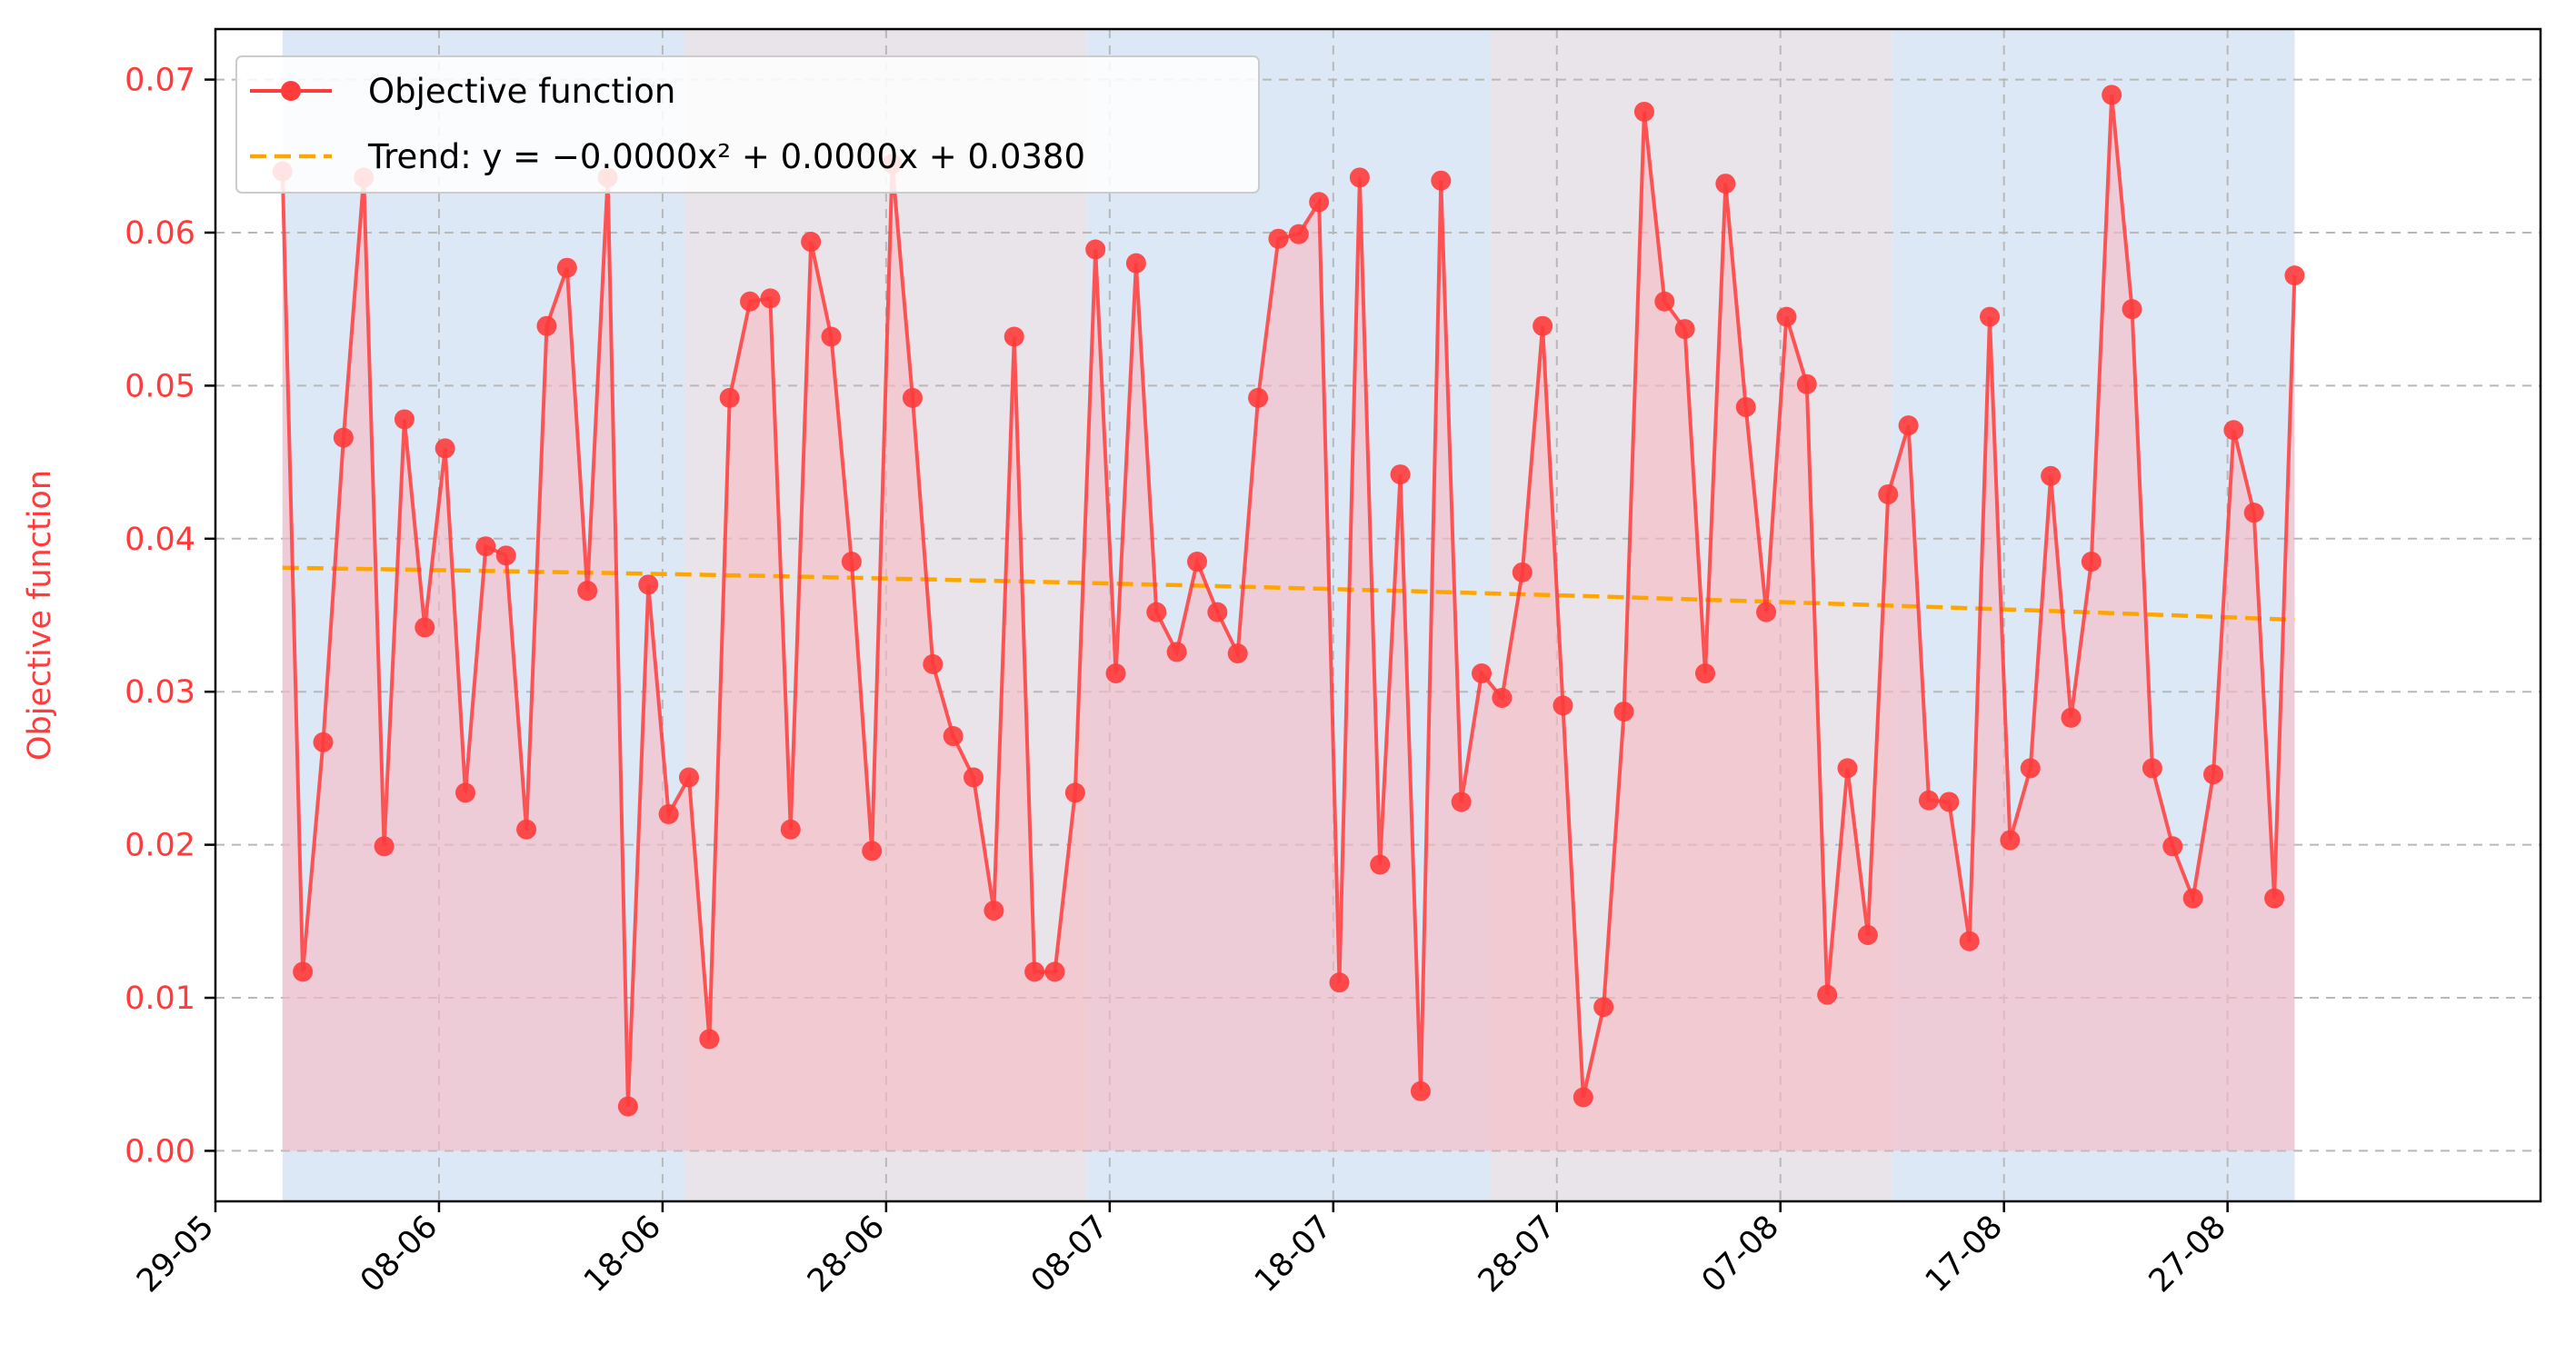  What do you see at coordinates (291, 91) in the screenshot?
I see `legend-series-marker` at bounding box center [291, 91].